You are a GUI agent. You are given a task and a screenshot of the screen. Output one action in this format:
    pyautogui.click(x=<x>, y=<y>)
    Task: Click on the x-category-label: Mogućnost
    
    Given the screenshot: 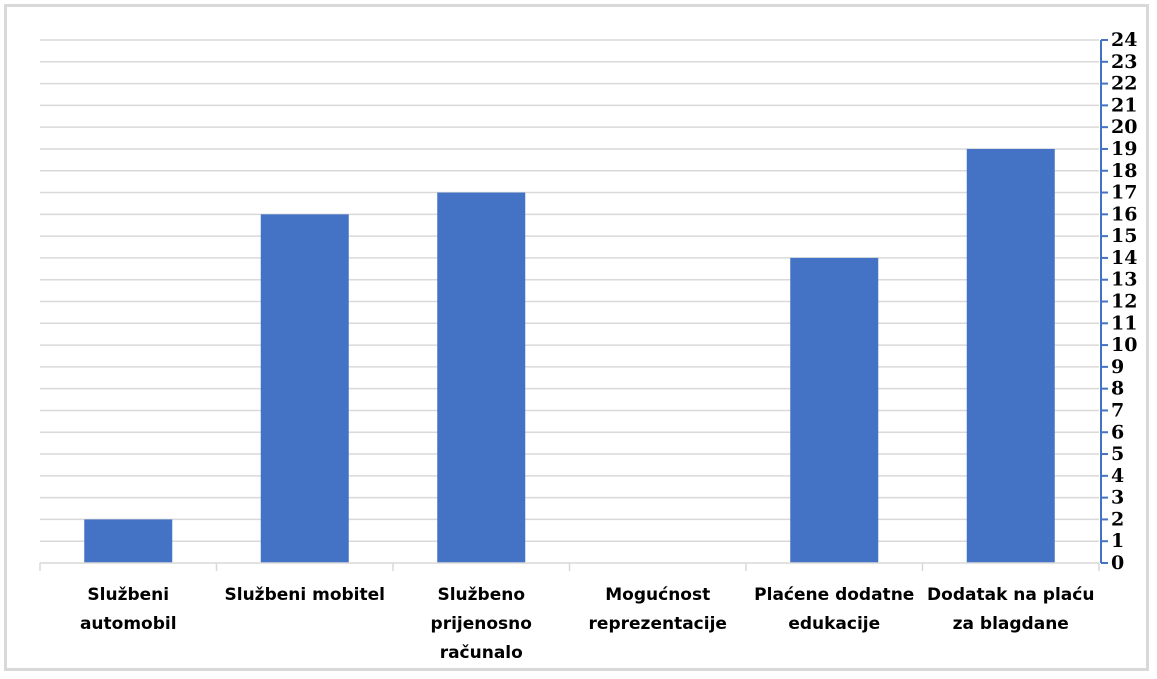 What is the action you would take?
    pyautogui.click(x=657, y=595)
    